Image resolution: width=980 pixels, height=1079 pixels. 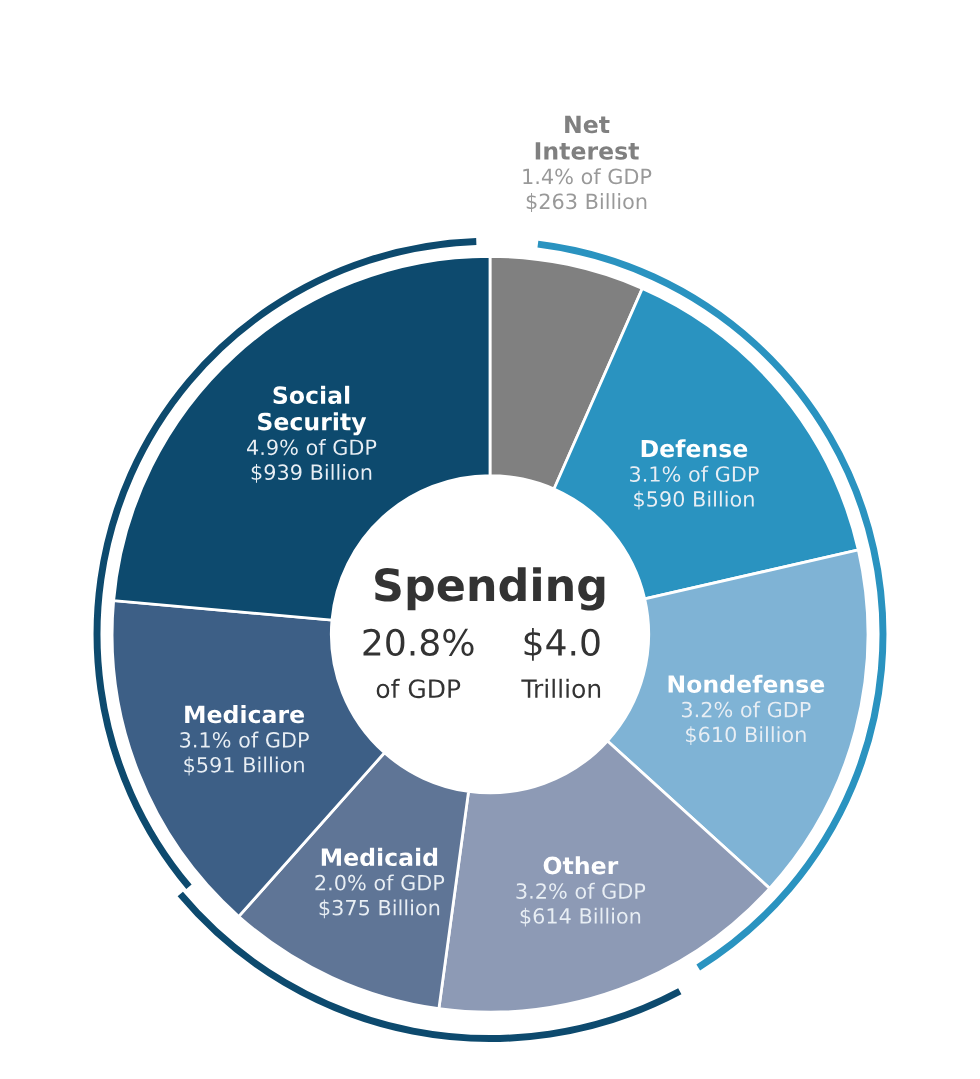 I want to click on slice-label: Medicare, so click(x=244, y=714).